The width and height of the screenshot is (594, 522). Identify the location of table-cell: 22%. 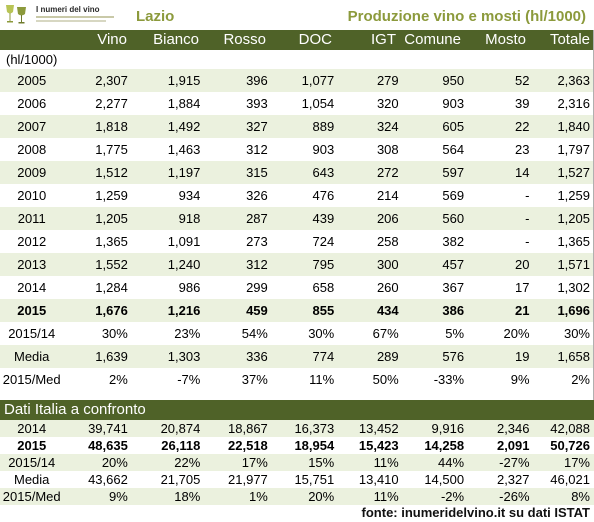
(164, 462).